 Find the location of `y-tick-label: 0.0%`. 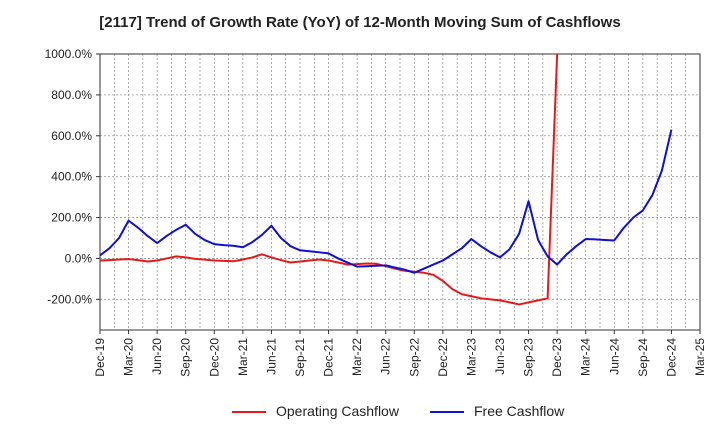

y-tick-label: 0.0% is located at coordinates (79, 258).